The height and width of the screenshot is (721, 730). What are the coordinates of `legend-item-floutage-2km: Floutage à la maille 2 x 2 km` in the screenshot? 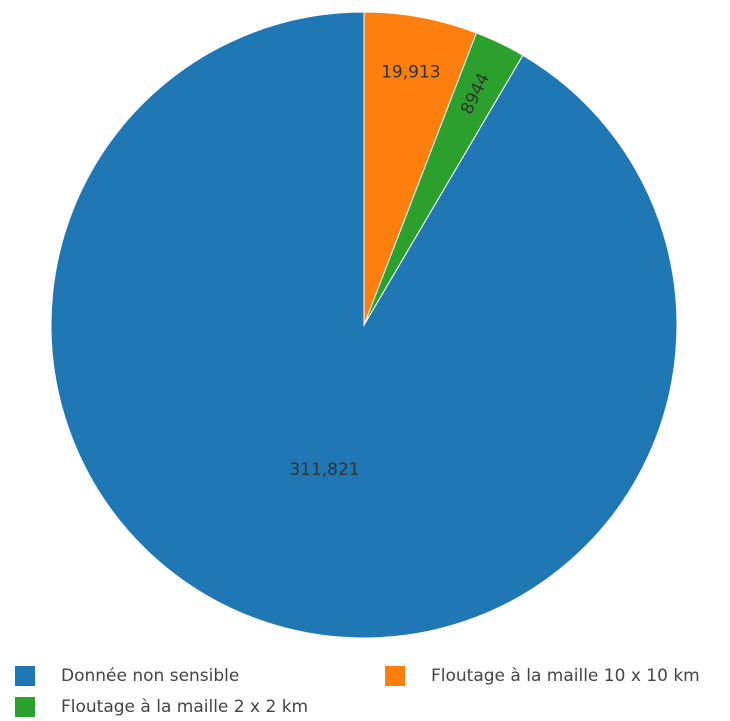 It's located at (161, 707).